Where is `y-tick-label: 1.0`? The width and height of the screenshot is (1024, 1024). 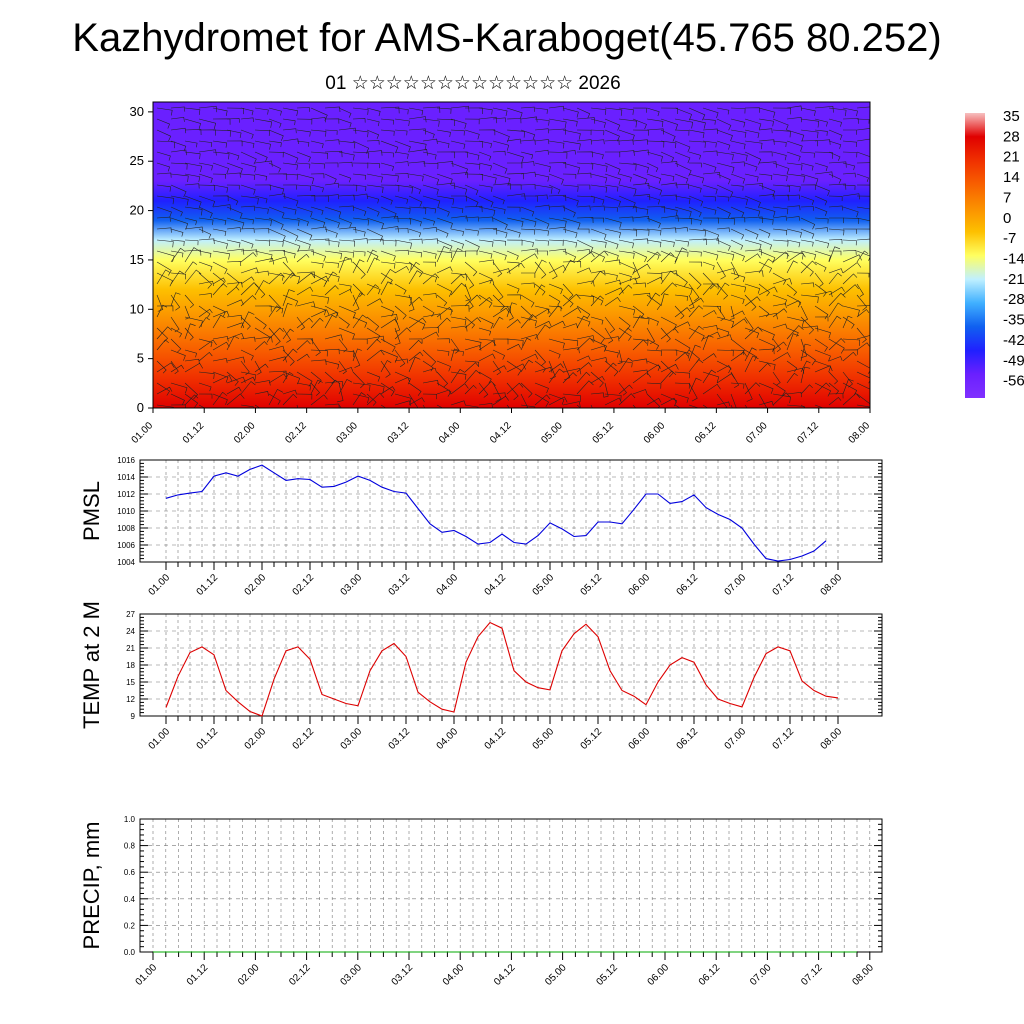
y-tick-label: 1.0 is located at coordinates (130, 819).